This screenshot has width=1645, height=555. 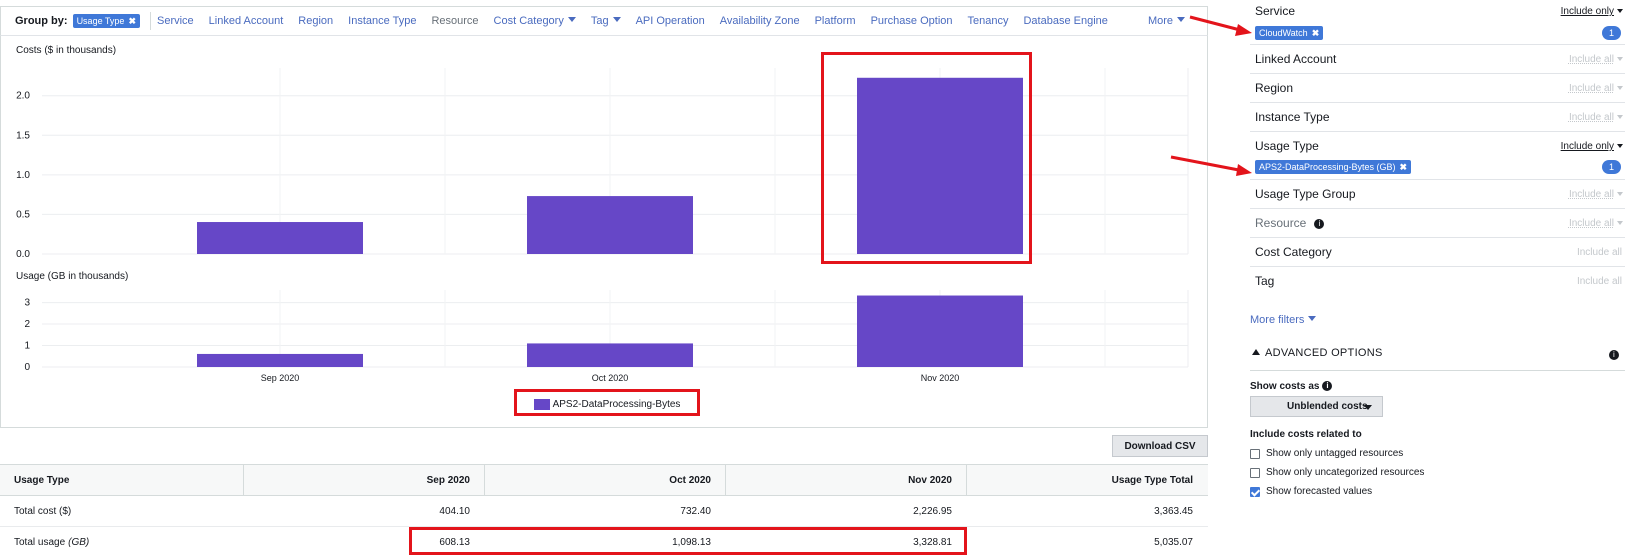 What do you see at coordinates (1437, 88) in the screenshot?
I see `filter-region: Region Include all` at bounding box center [1437, 88].